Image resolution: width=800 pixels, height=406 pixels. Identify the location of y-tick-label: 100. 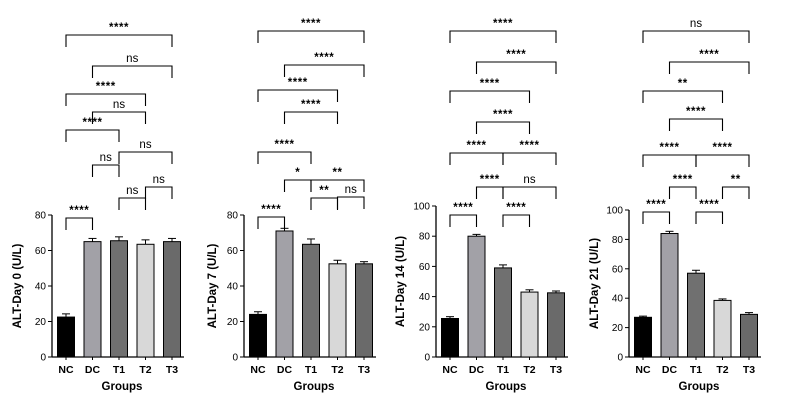
(614, 211).